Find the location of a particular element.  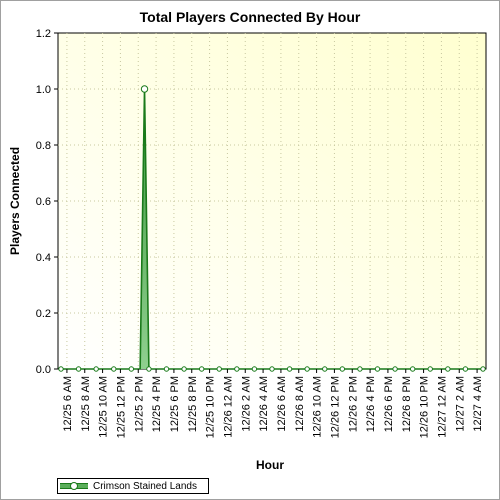

x-tick-label: 12/25 2 PM is located at coordinates (139, 404).